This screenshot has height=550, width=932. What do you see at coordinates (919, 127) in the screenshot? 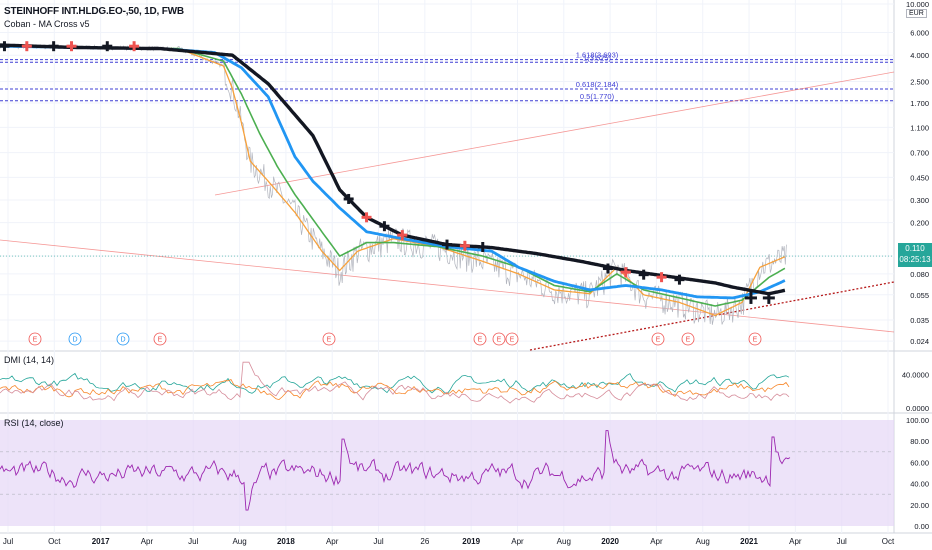
I see `price-tick-label: 1.100` at bounding box center [919, 127].